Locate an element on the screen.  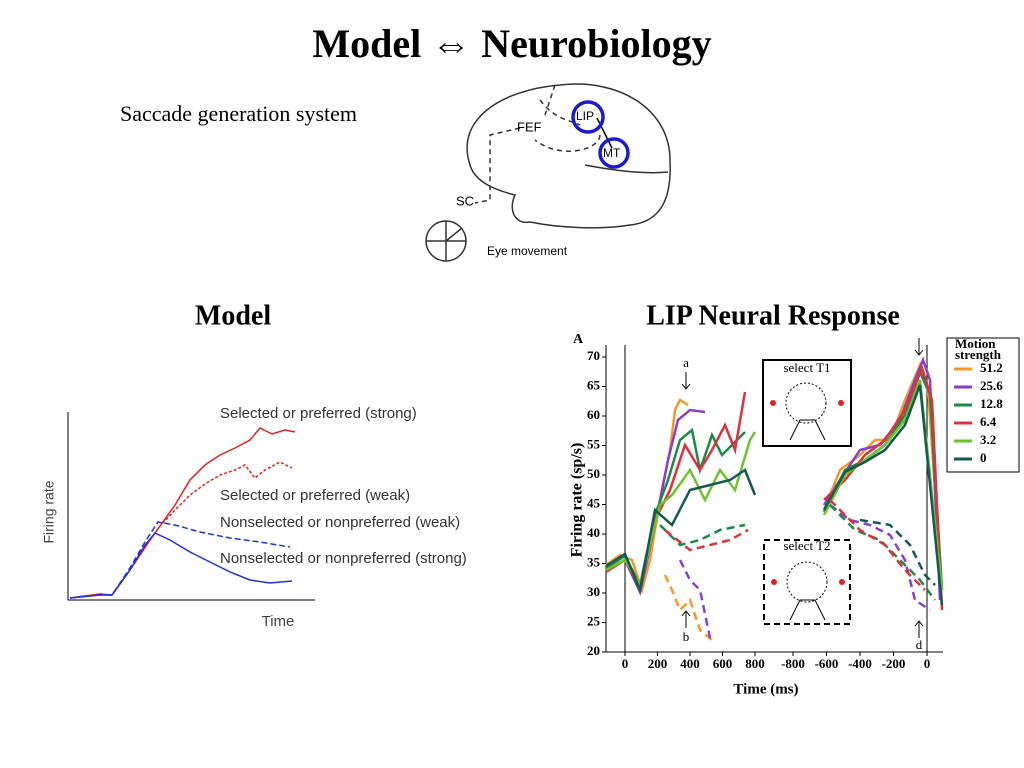
lip-axes is located at coordinates (774, 499).